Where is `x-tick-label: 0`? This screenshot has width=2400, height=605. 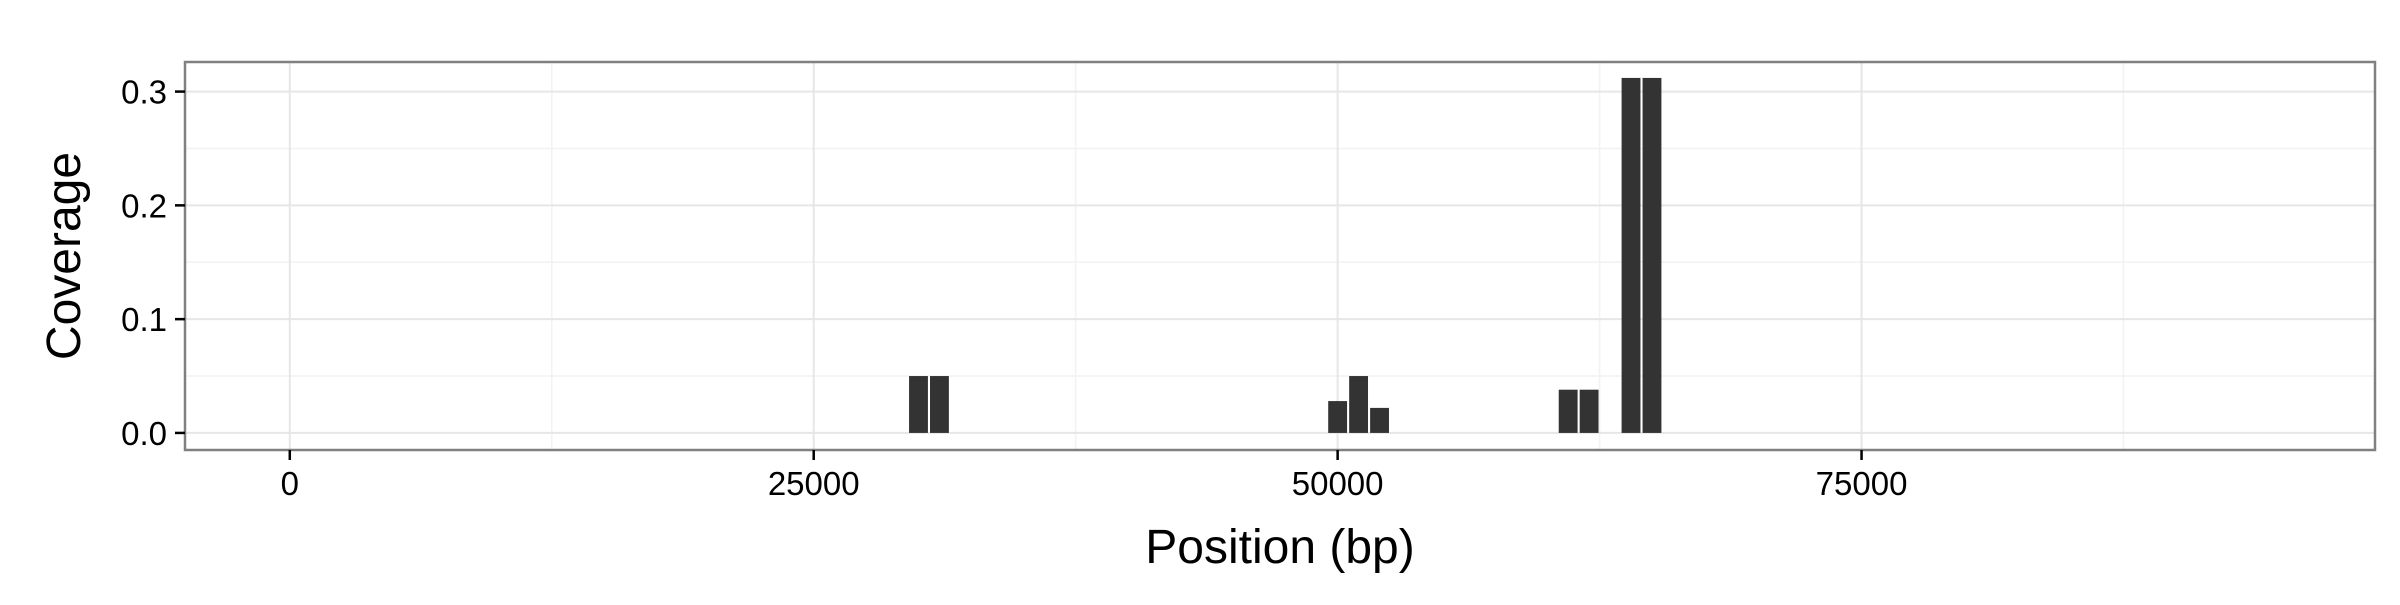
x-tick-label: 0 is located at coordinates (290, 483).